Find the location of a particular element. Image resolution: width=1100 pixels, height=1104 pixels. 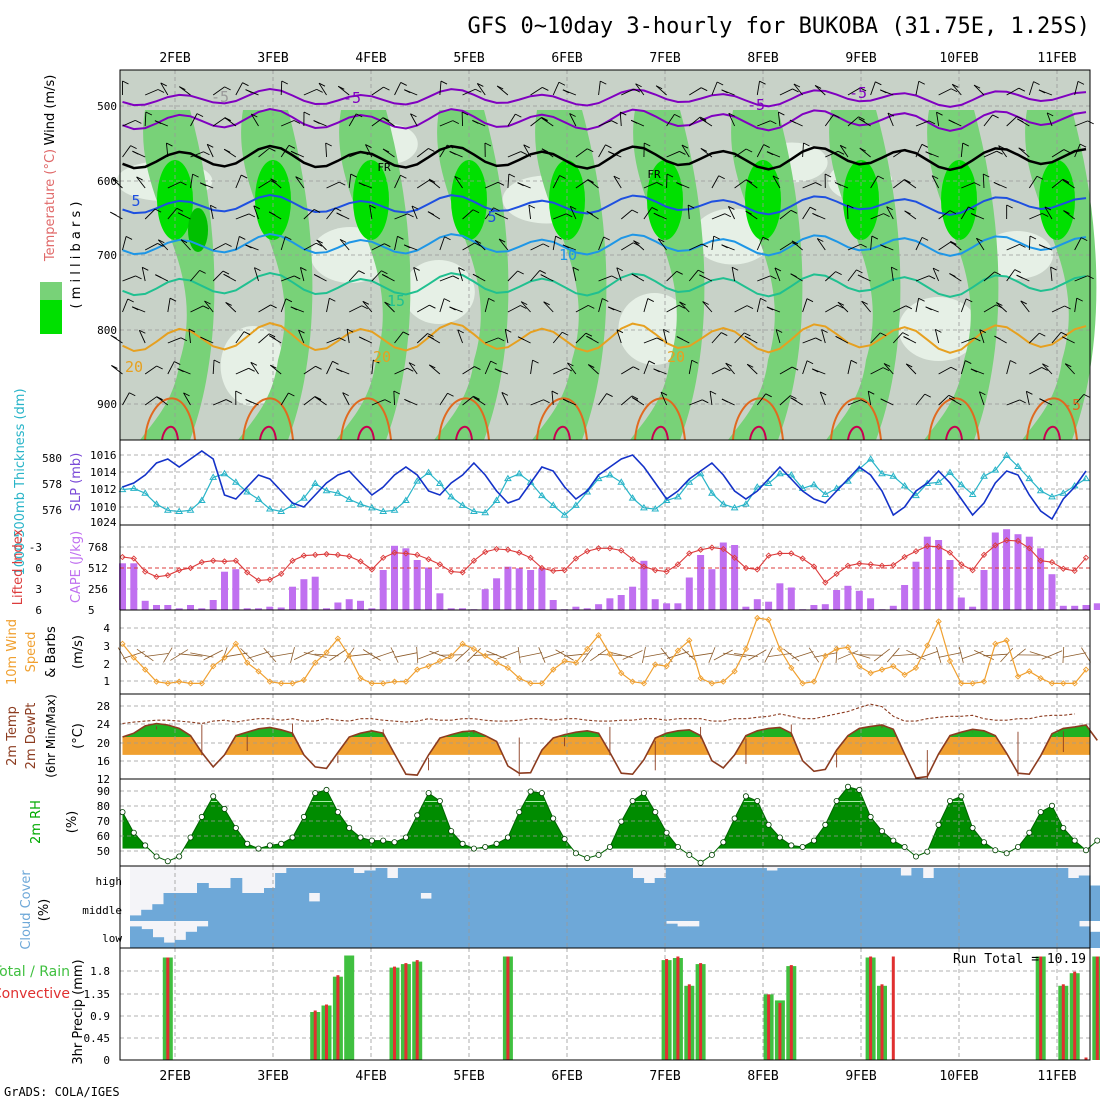

li-tick-label: -3 is located at coordinates (35, 547).